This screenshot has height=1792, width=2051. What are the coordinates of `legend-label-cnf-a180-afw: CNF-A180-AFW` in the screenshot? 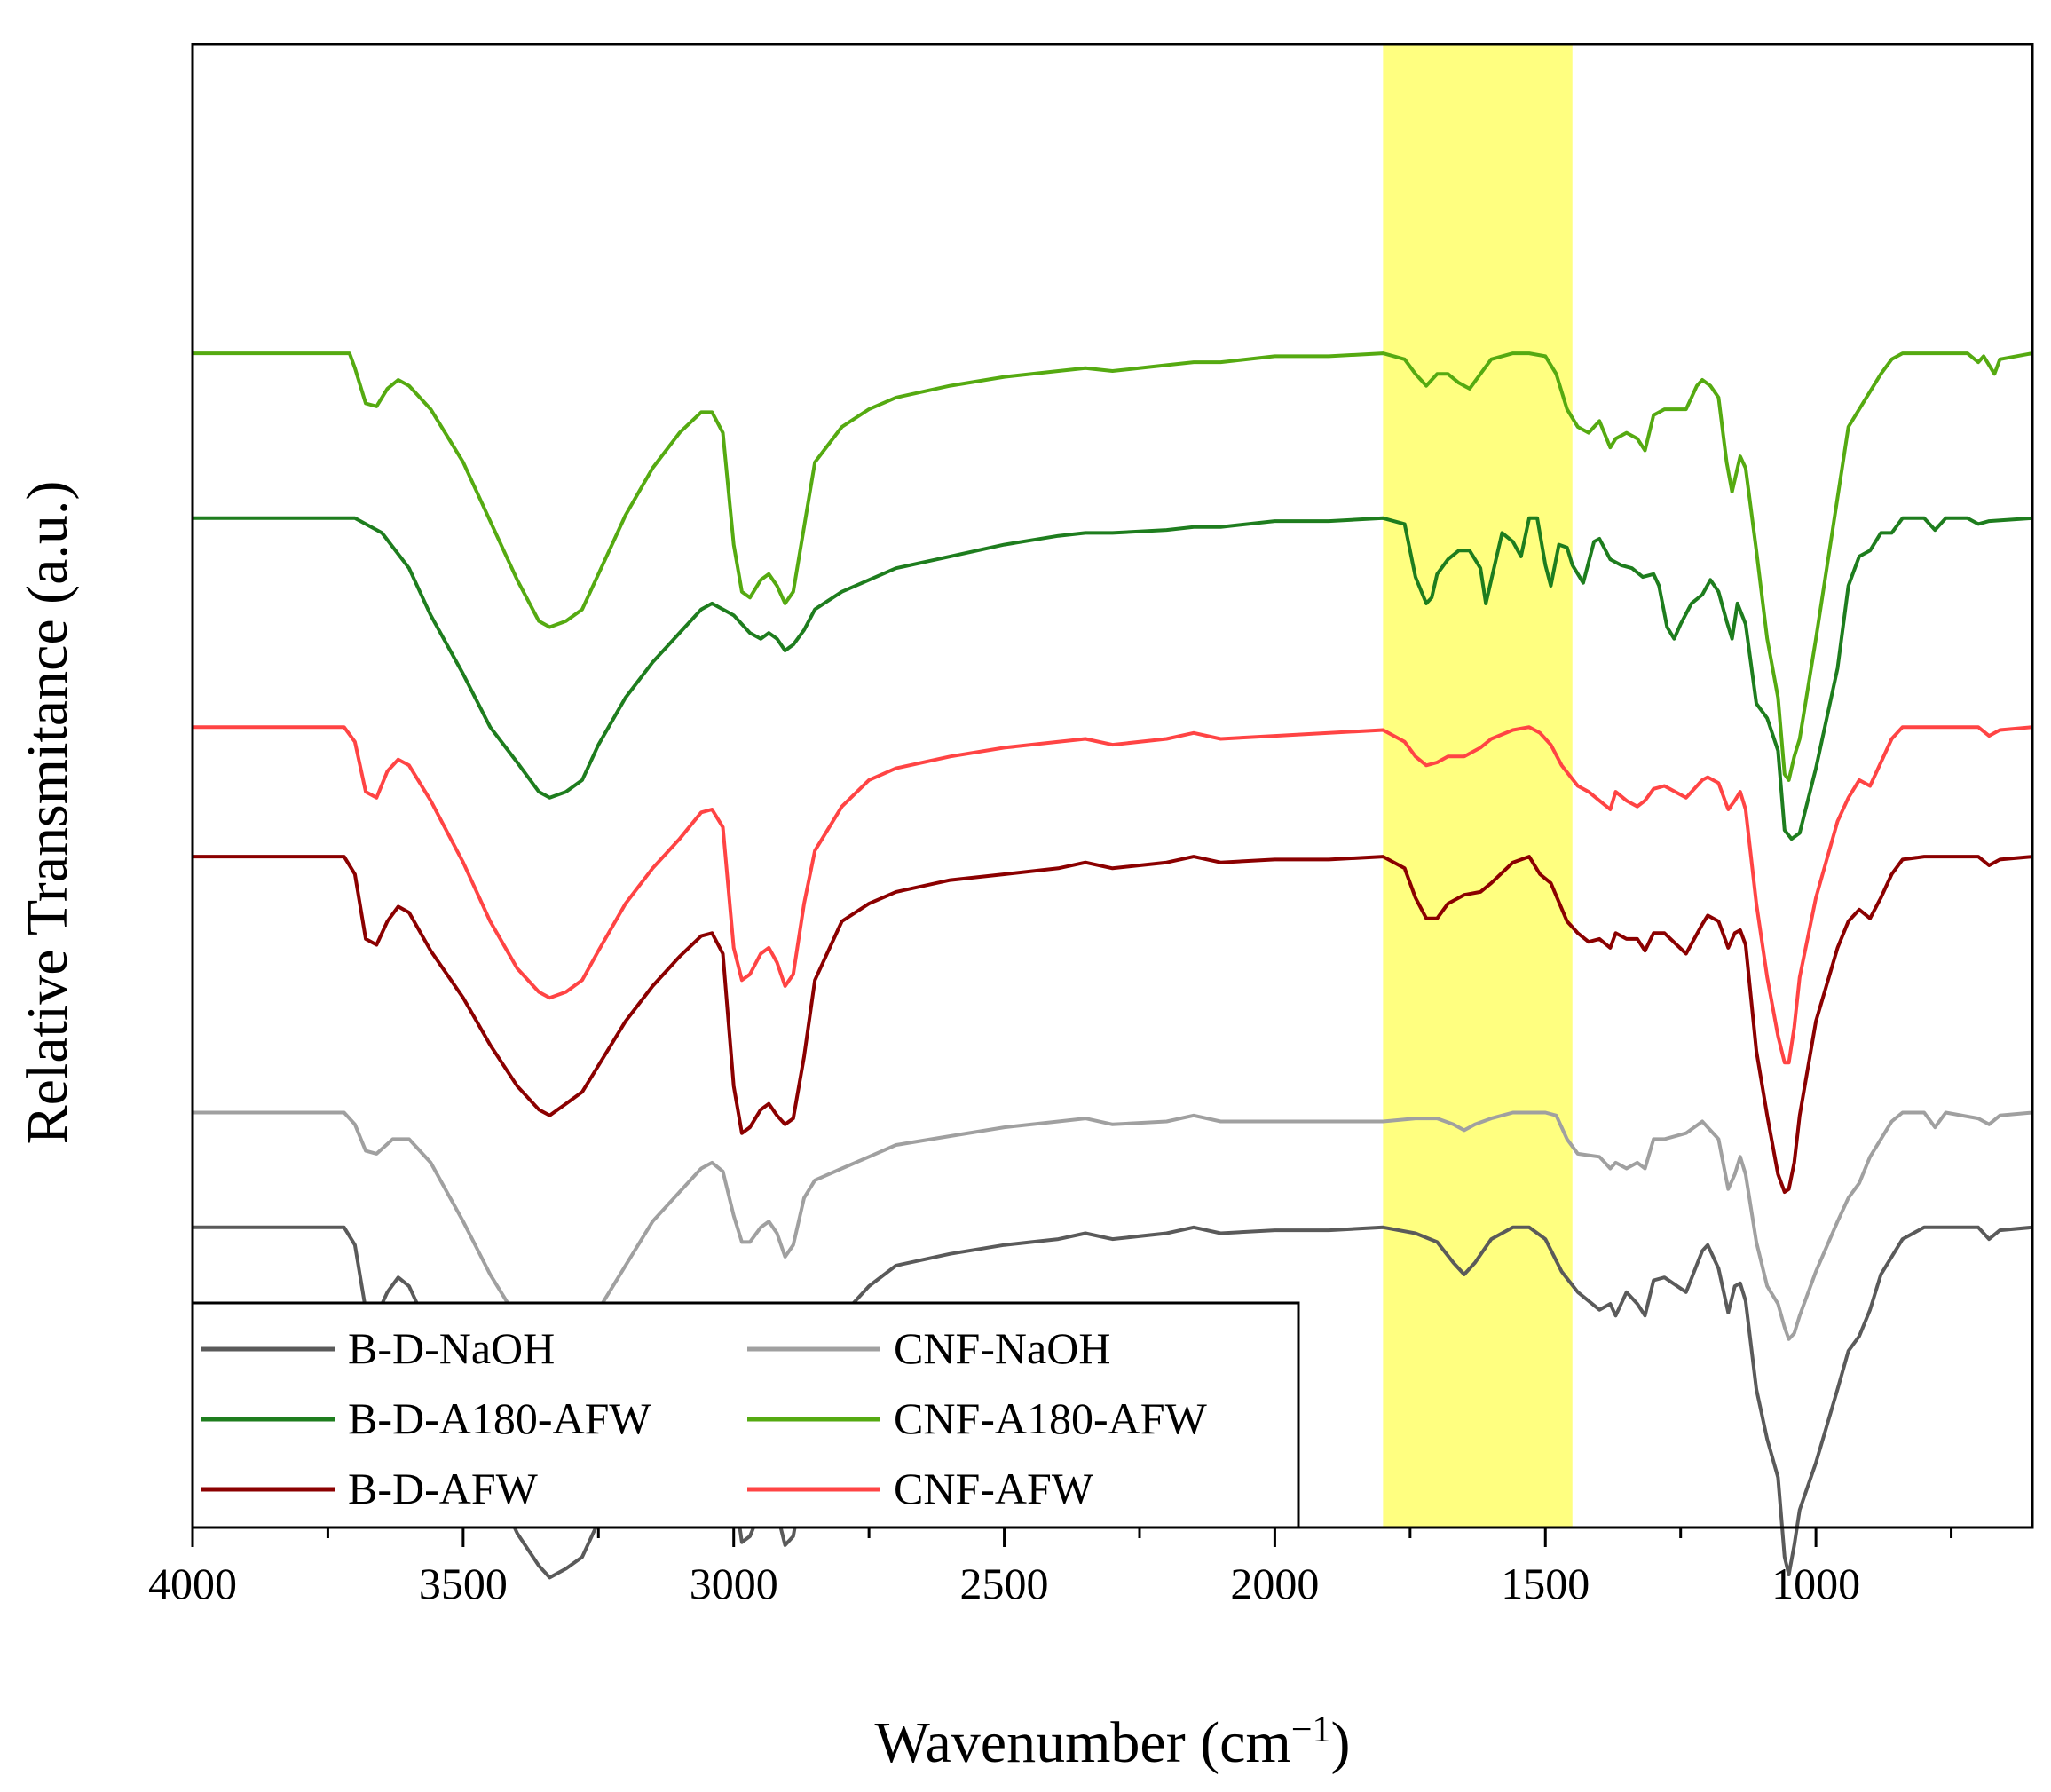 It's located at (1051, 1418).